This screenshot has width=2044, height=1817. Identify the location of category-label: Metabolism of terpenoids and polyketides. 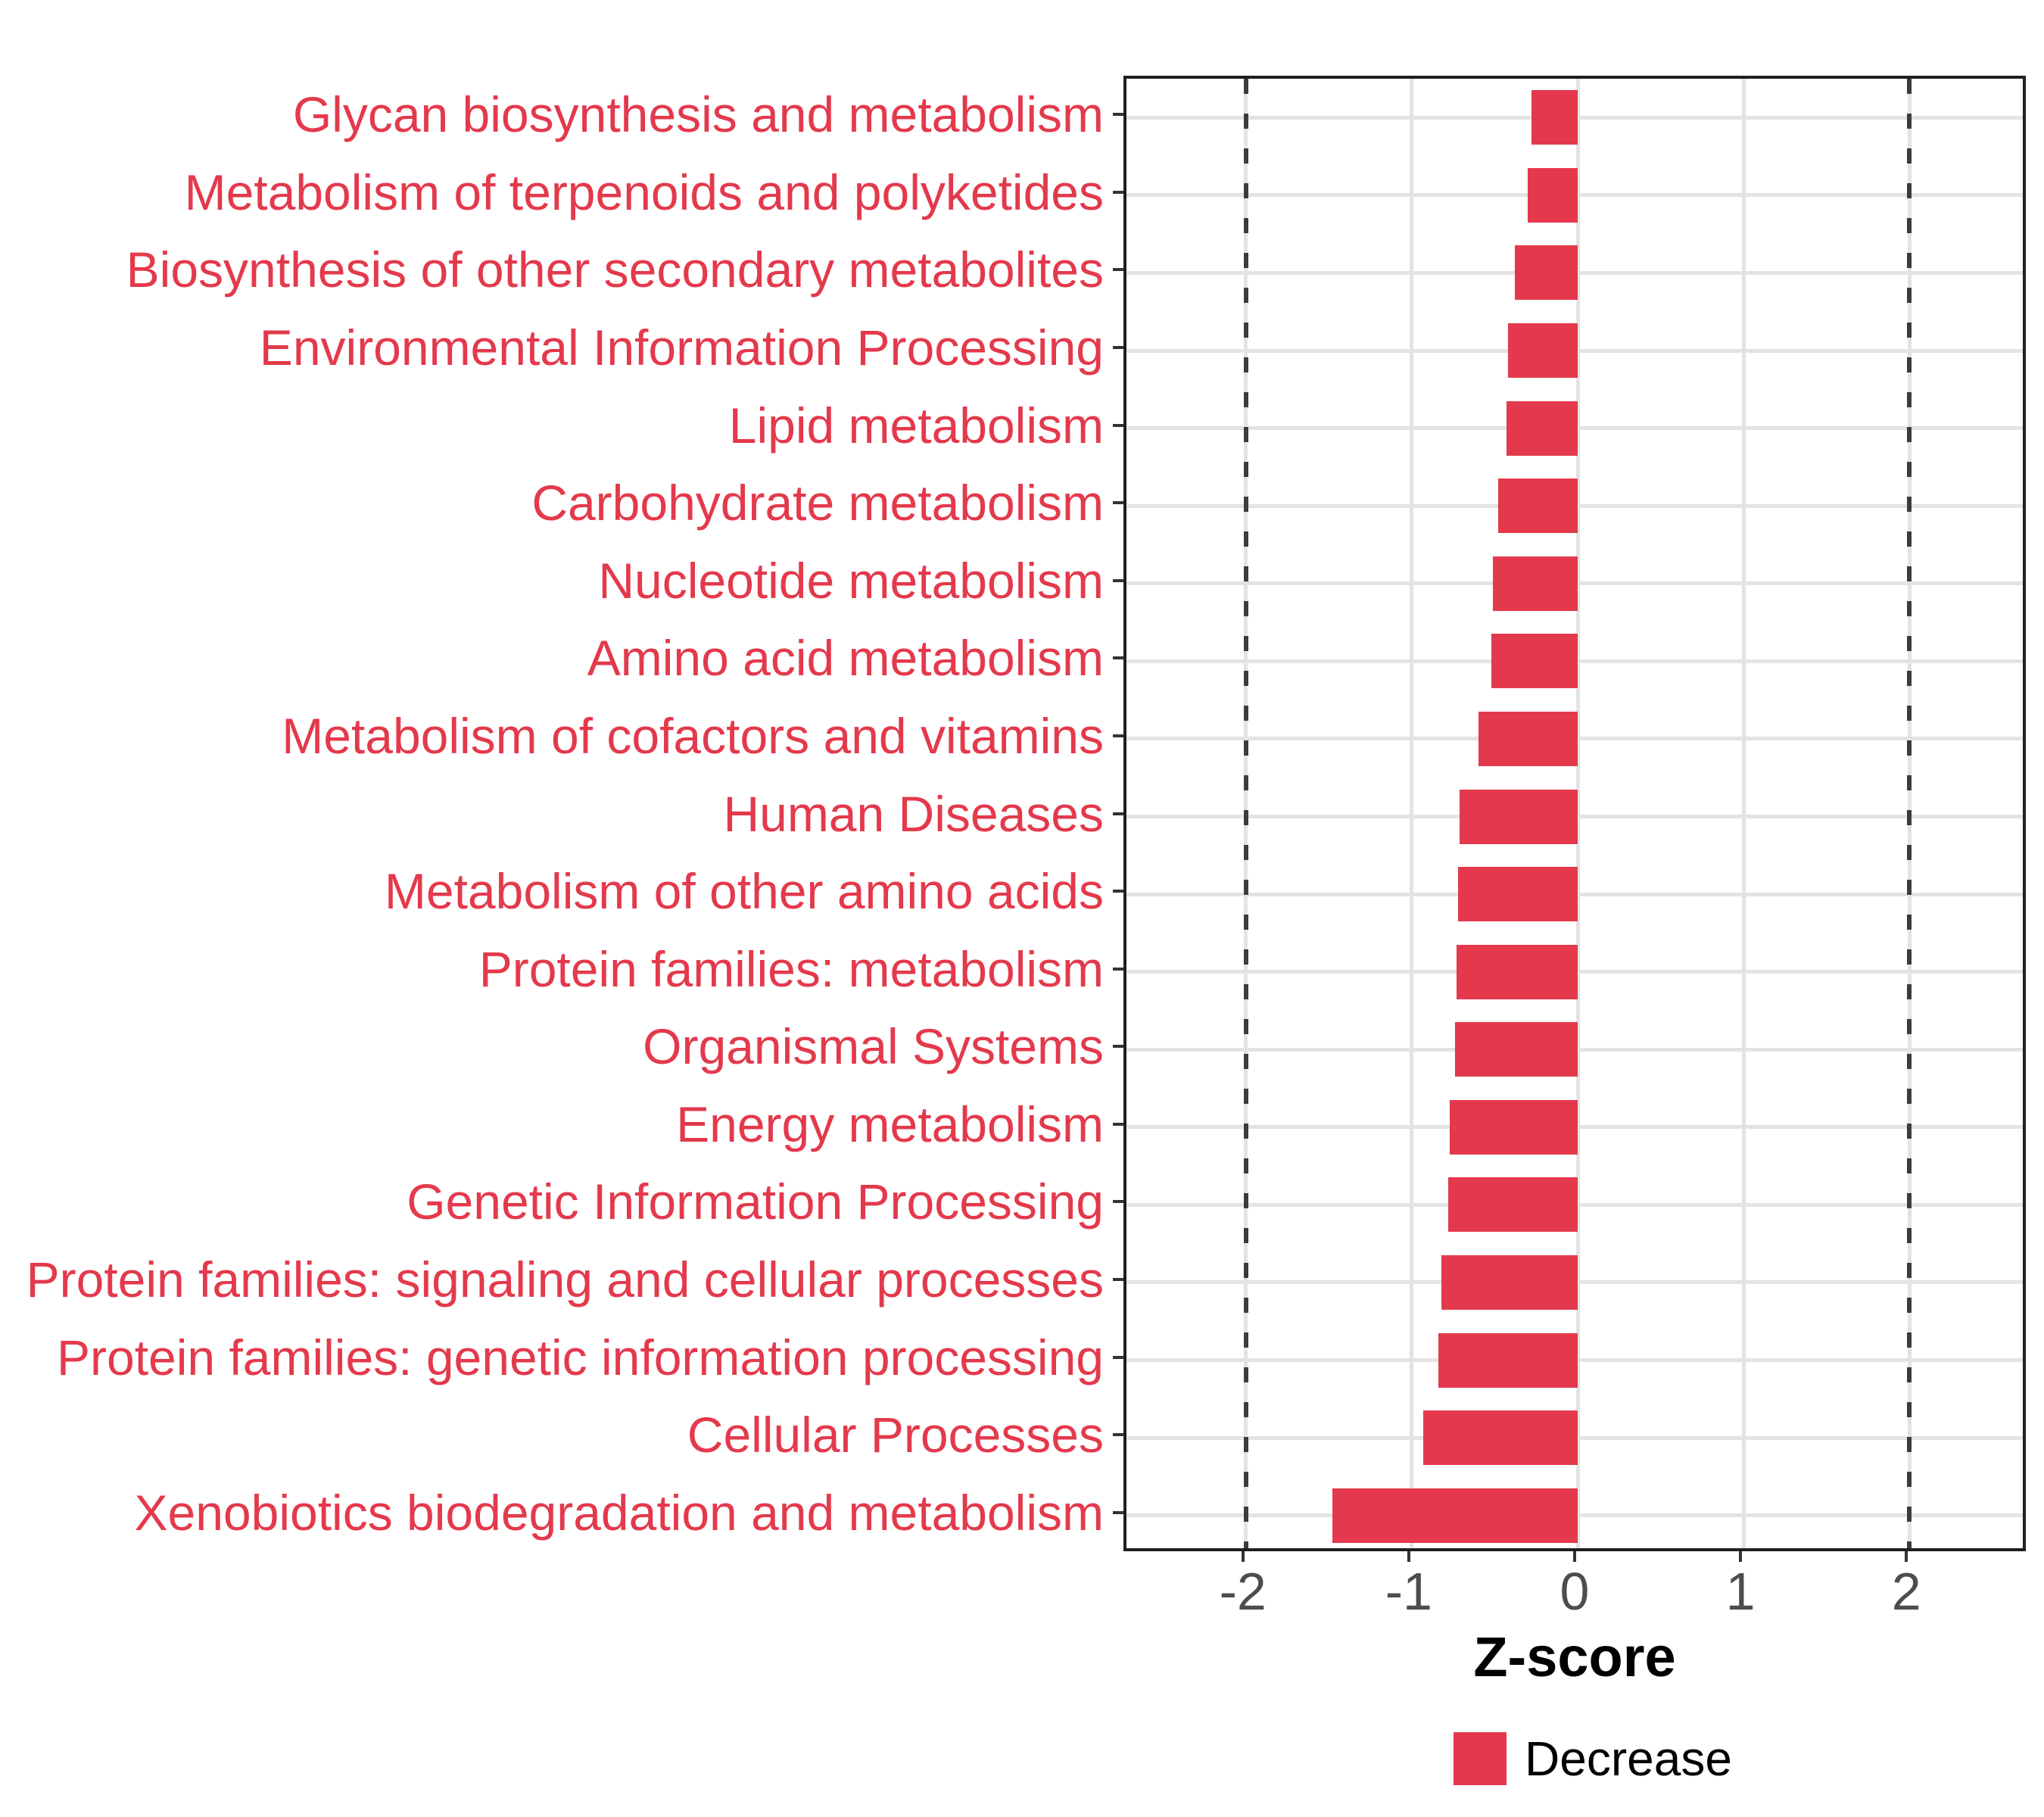
(644, 192).